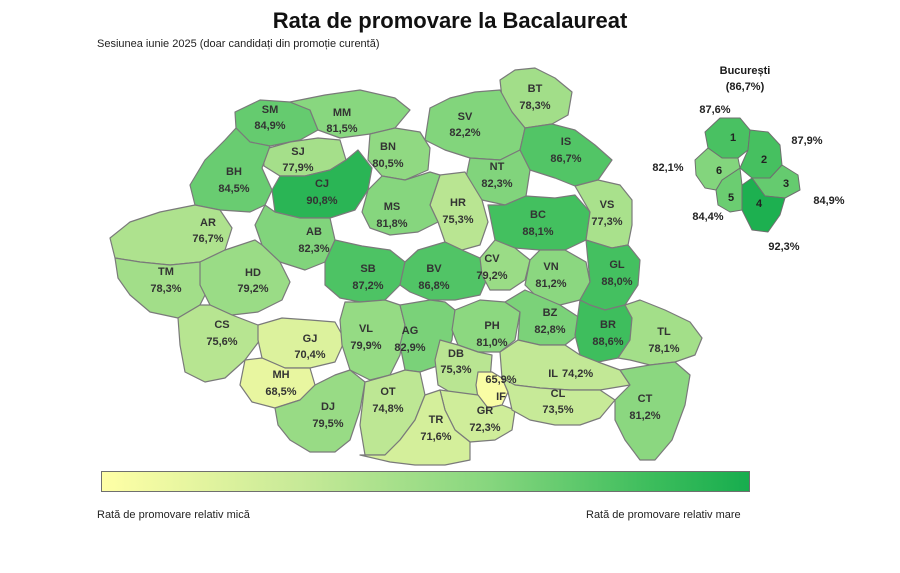 The width and height of the screenshot is (900, 573). What do you see at coordinates (707, 217) in the screenshot?
I see `sector-value-label: 84,4%` at bounding box center [707, 217].